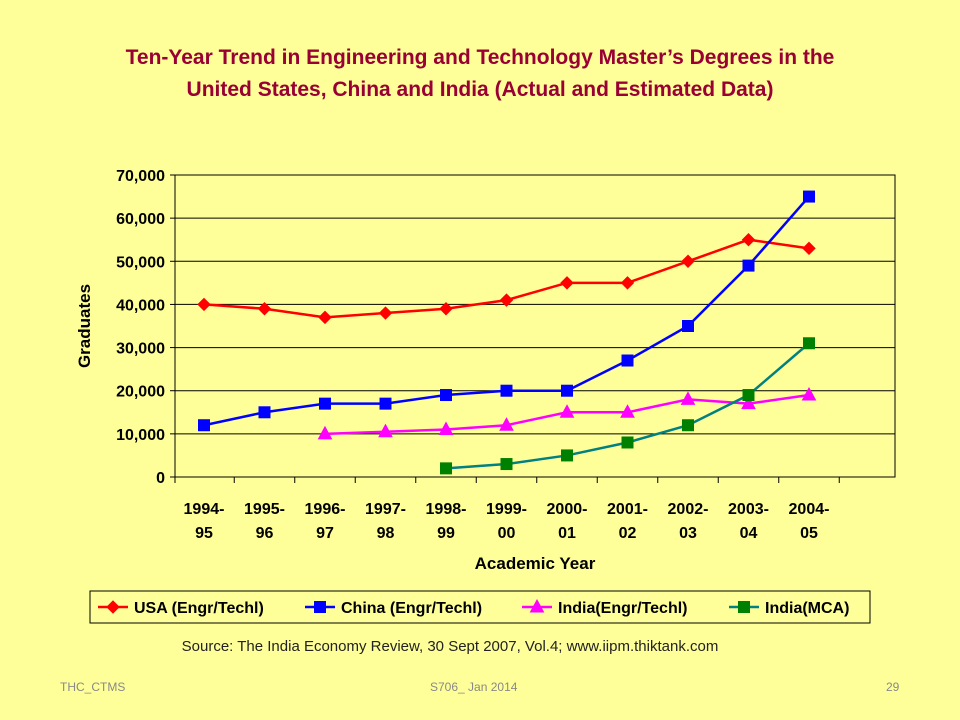 The width and height of the screenshot is (960, 720). What do you see at coordinates (748, 509) in the screenshot?
I see `x-tick-label: 2003-` at bounding box center [748, 509].